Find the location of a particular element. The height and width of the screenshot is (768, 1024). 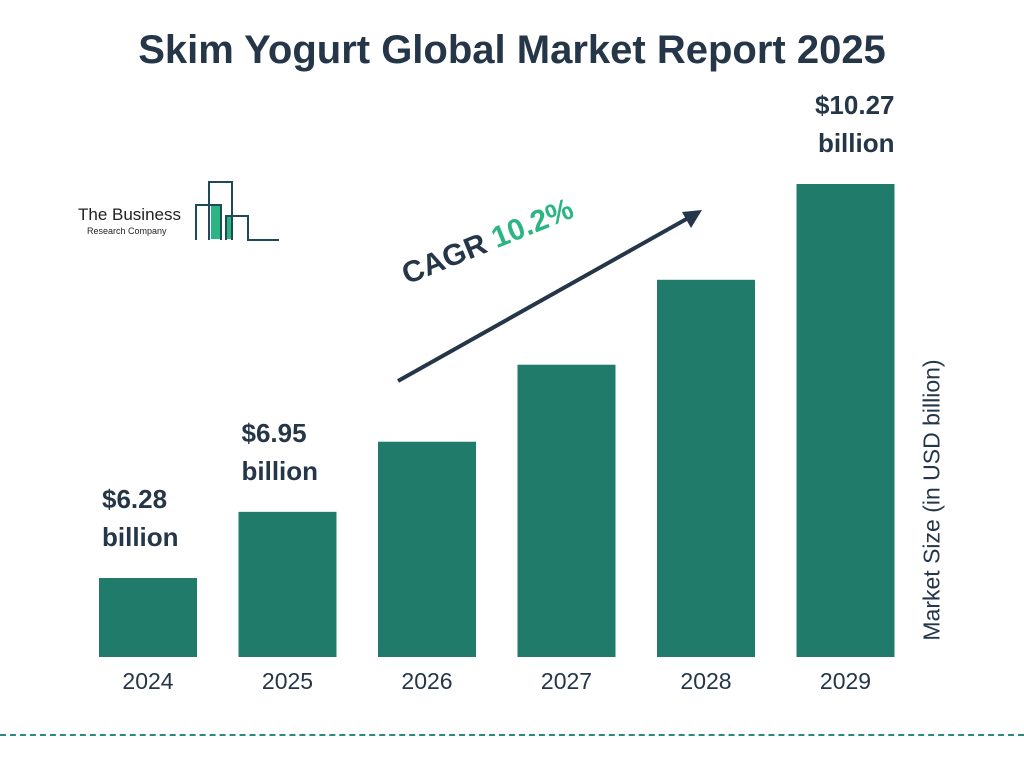

x-tick-label: 2025 is located at coordinates (287, 681).